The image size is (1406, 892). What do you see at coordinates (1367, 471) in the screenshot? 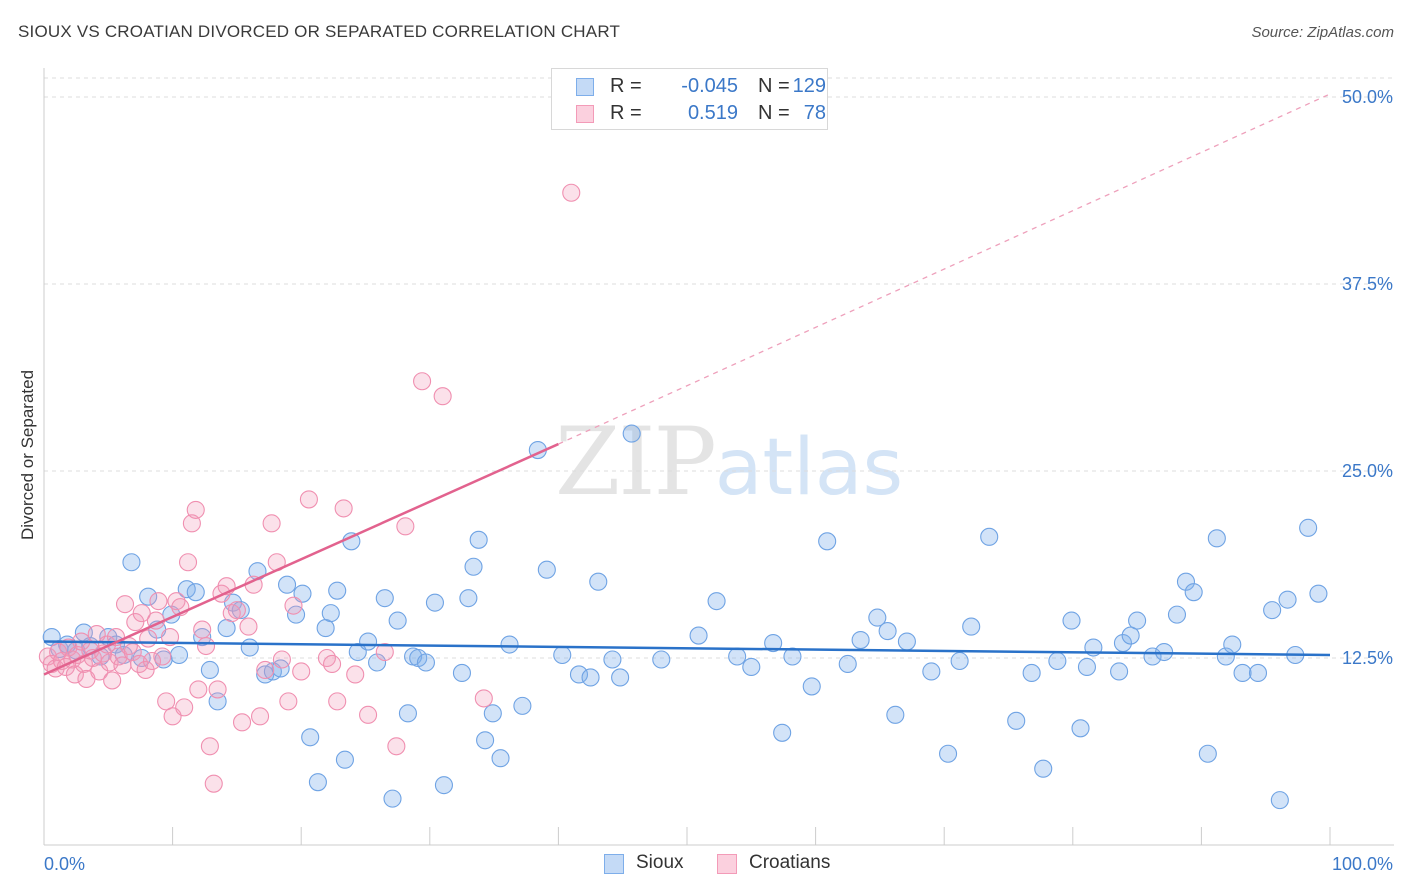
I see `y-tick-label: 25.0%` at bounding box center [1367, 471].